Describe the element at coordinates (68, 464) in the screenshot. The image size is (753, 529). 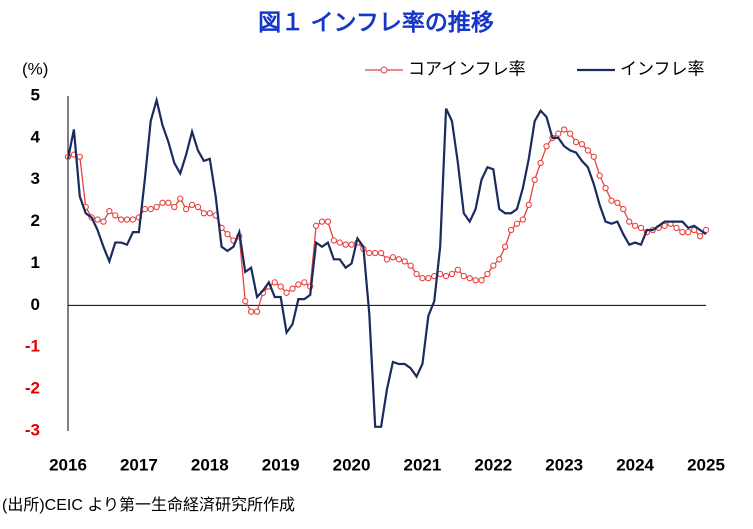
I see `x-tick-label: 2016` at that location.